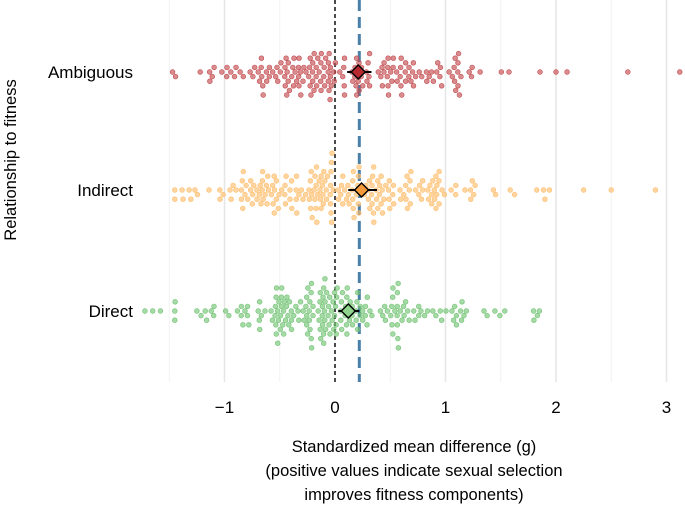 This screenshot has width=685, height=509. I want to click on x-tick-labels: −1 0 1 2 3, so click(443, 407).